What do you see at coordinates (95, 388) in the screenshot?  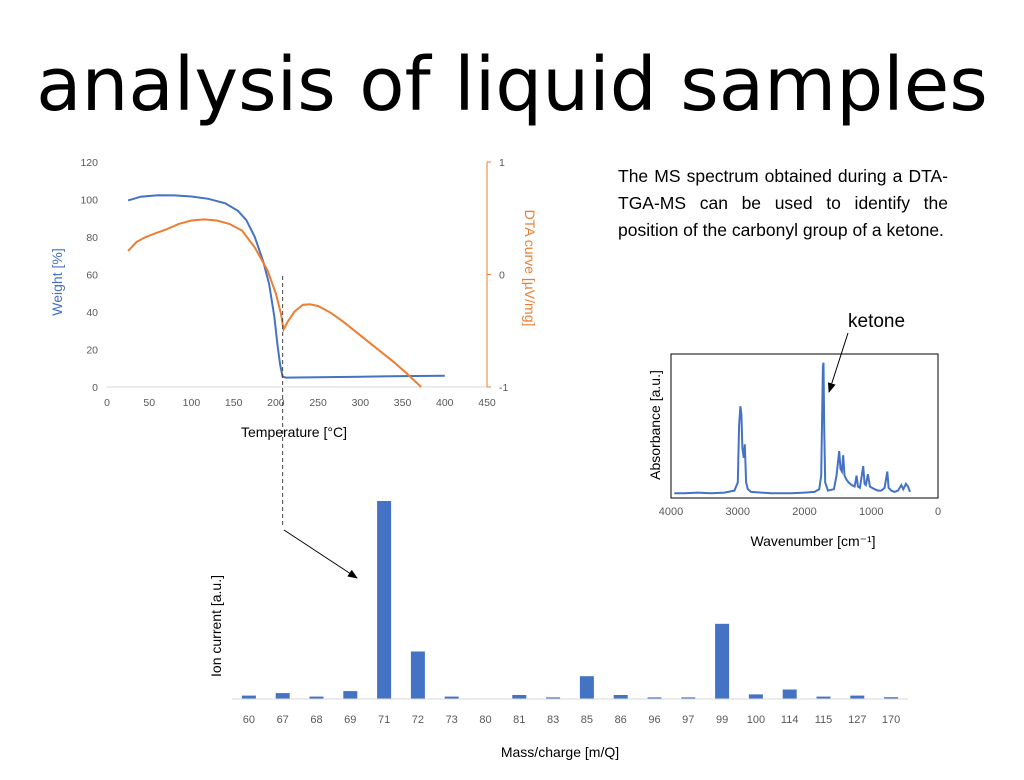 I see `tga-y-tick-label: 0` at bounding box center [95, 388].